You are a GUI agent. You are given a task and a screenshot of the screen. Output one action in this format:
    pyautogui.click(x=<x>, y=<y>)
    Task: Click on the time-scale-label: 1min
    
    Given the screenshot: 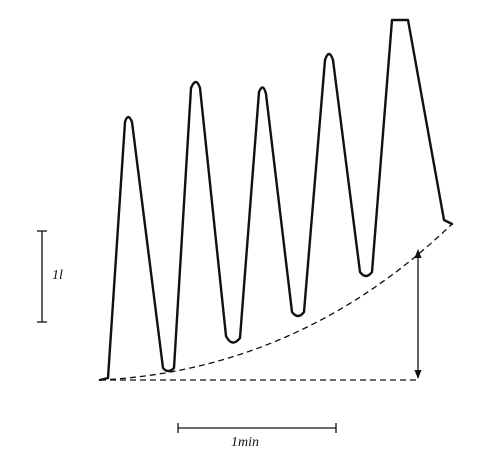 What is the action you would take?
    pyautogui.click(x=245, y=442)
    